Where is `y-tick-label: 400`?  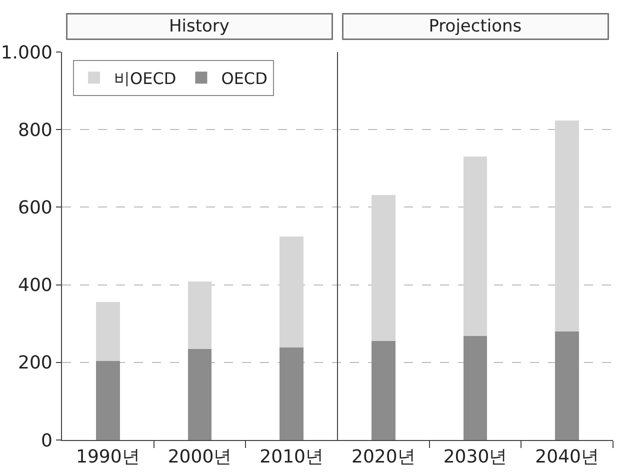
y-tick-label: 400 is located at coordinates (35, 285).